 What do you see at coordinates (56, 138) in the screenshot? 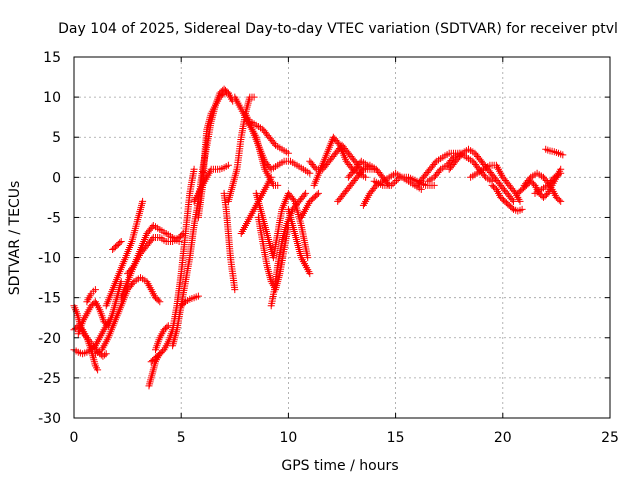
I see `y-tick-label: 5` at bounding box center [56, 138].